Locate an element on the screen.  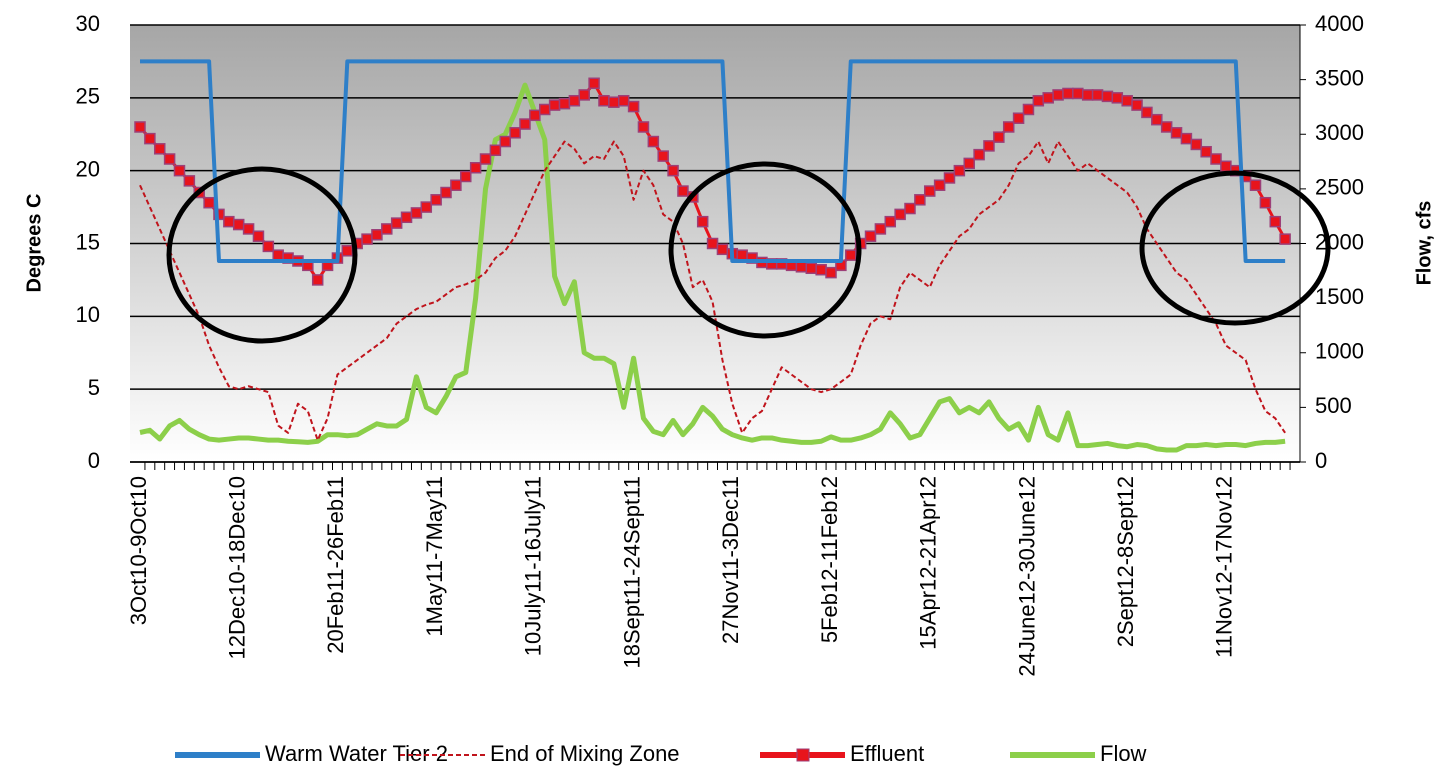
y-tick-label: 10 is located at coordinates (88, 314).